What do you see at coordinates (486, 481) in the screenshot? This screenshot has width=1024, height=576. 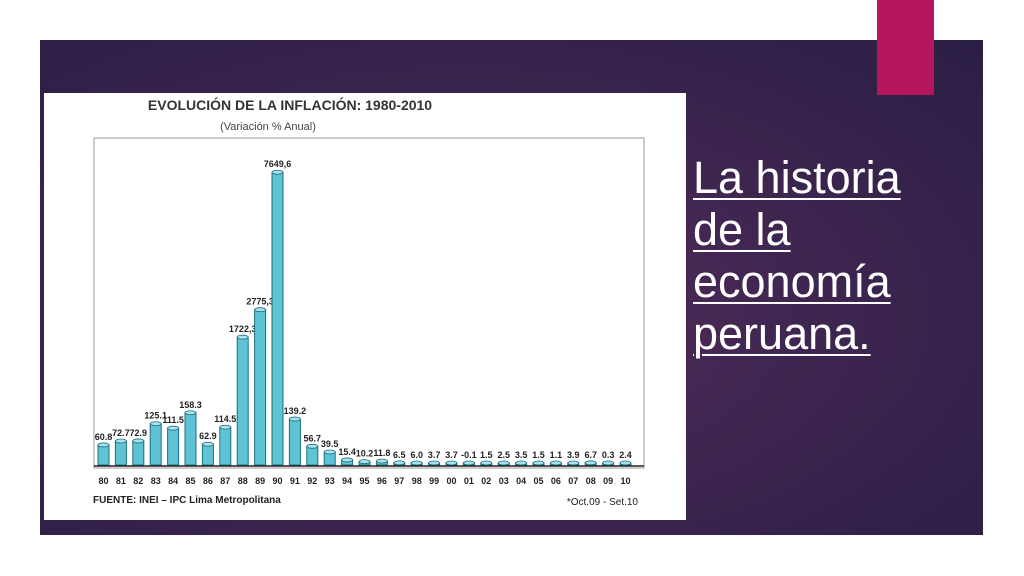 I see `x-tick-02: 02` at bounding box center [486, 481].